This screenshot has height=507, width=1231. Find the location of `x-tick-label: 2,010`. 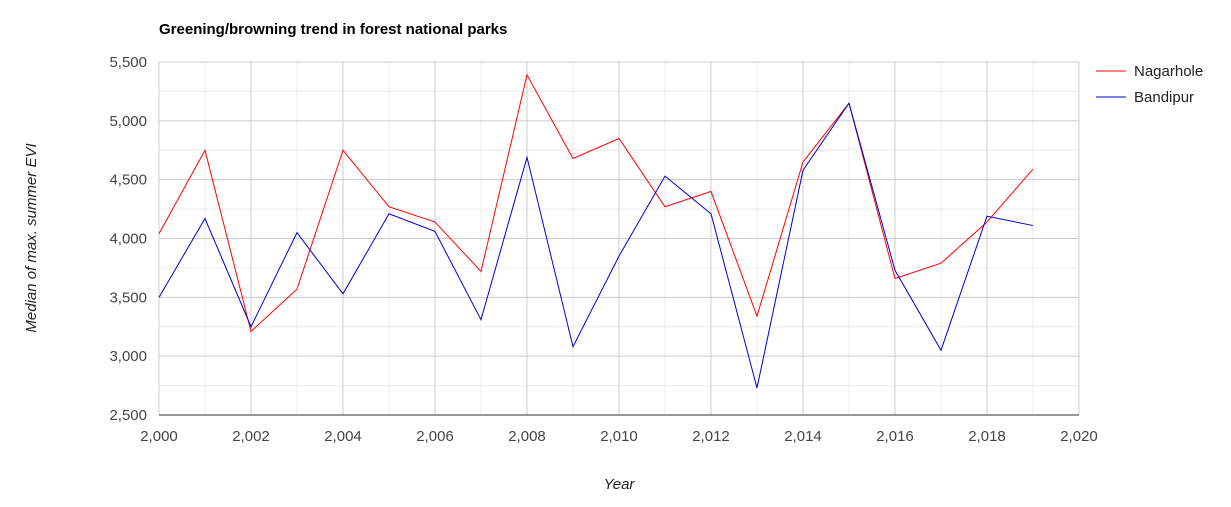

x-tick-label: 2,010 is located at coordinates (619, 436).